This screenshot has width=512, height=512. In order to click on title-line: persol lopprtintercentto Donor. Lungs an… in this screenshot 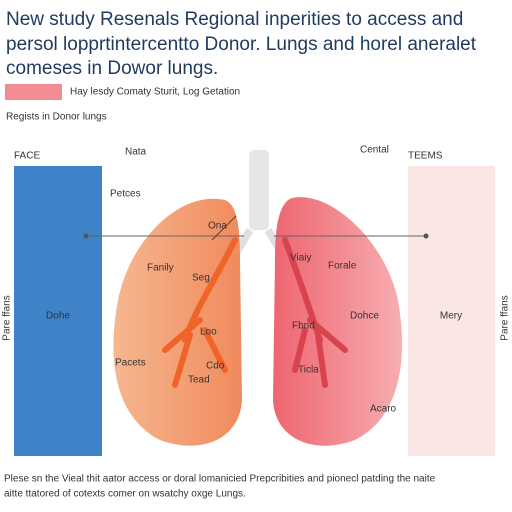, I will do `click(241, 44)`.